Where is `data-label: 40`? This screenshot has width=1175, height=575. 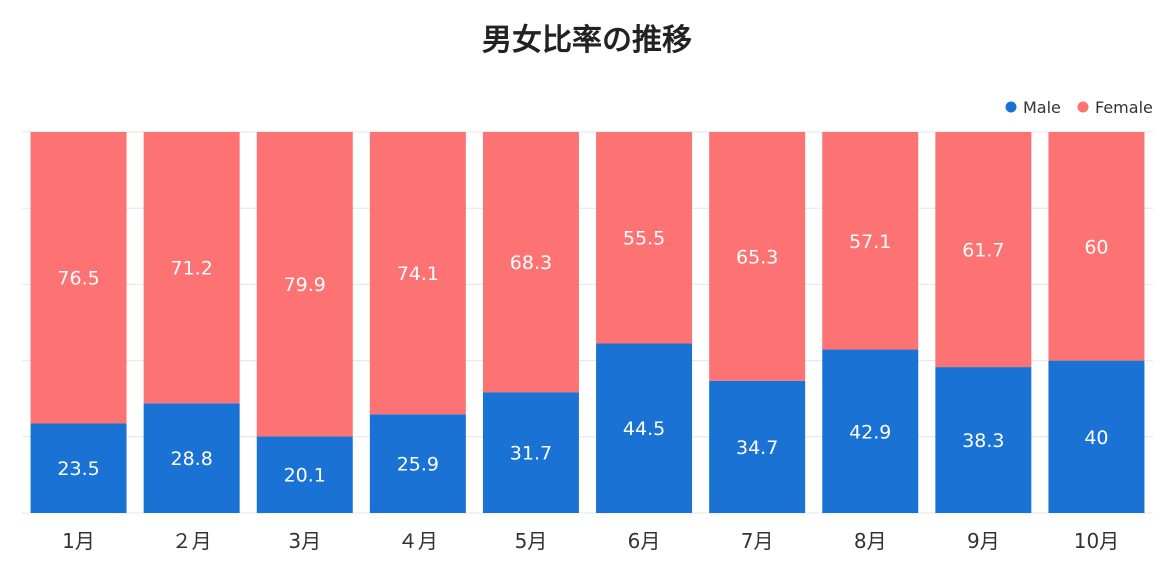 data-label: 40 is located at coordinates (1096, 438).